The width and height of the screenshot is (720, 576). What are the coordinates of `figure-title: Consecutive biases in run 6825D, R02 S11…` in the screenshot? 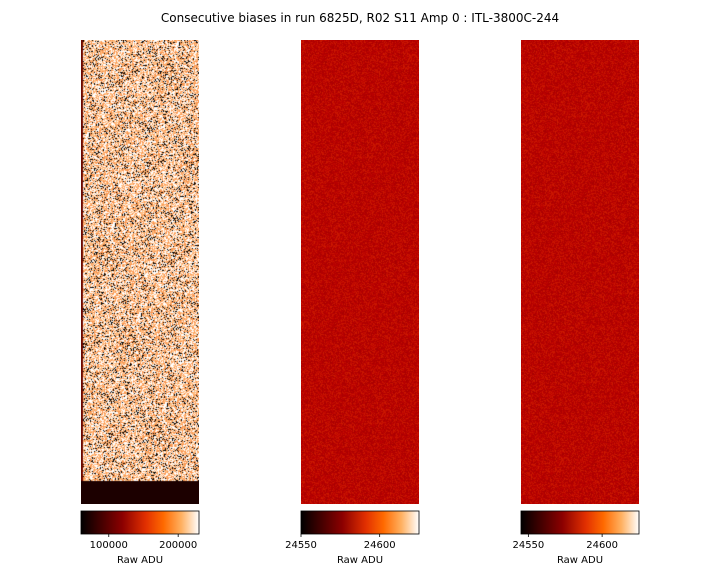 It's located at (360, 18).